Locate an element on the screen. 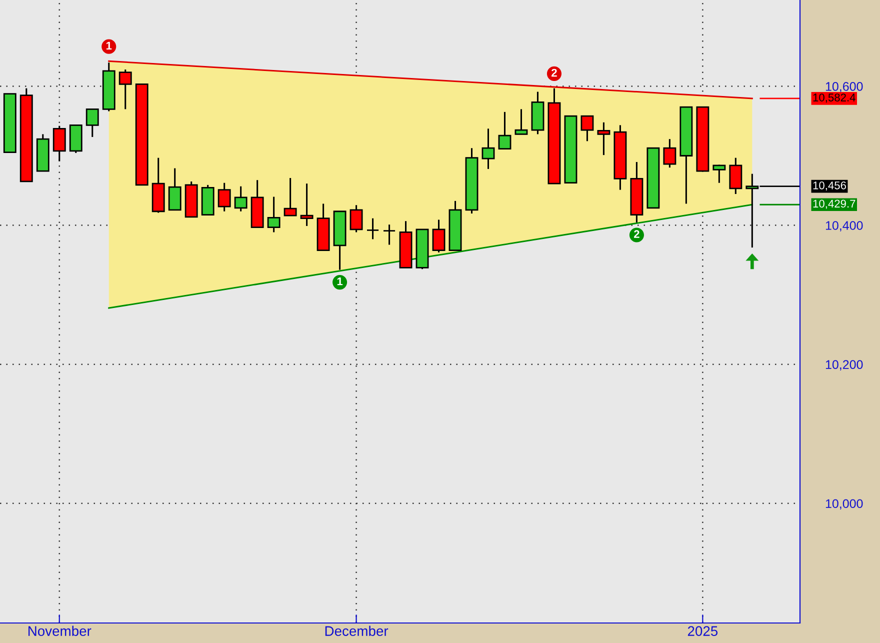 The height and width of the screenshot is (643, 880). ref-line-label: 10,582.4 is located at coordinates (834, 98).